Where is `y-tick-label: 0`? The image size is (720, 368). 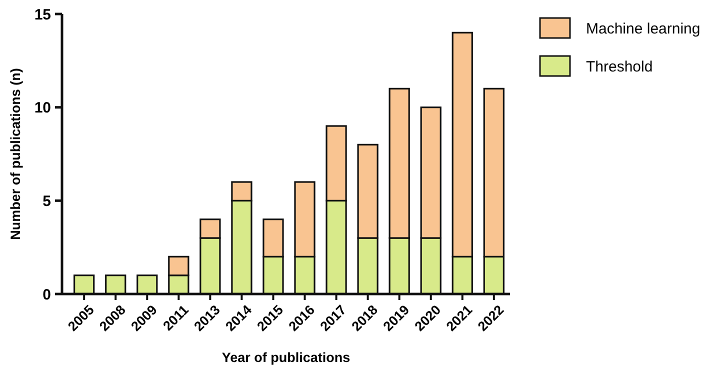 y-tick-label: 0 is located at coordinates (46, 295).